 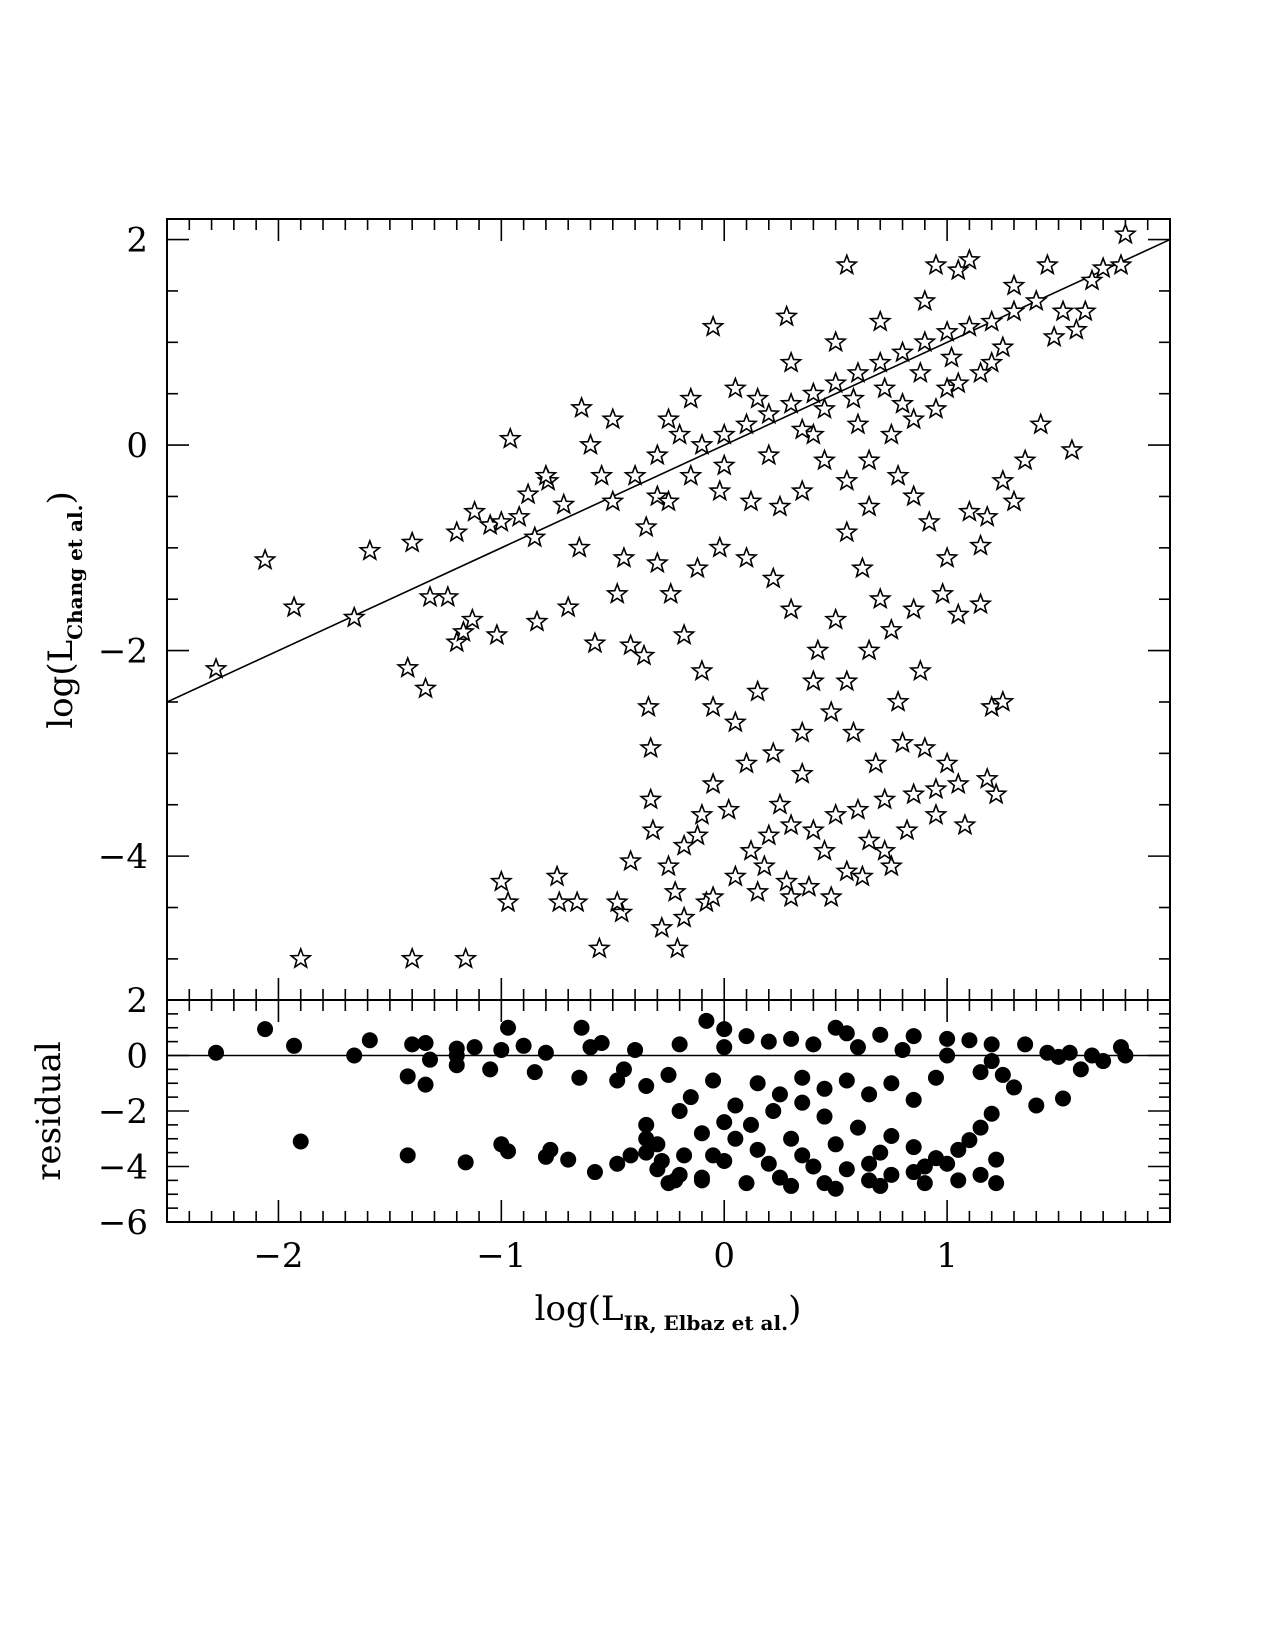 What do you see at coordinates (137, 1001) in the screenshot?
I see `bottom-panel-y-tick-label: 2` at bounding box center [137, 1001].